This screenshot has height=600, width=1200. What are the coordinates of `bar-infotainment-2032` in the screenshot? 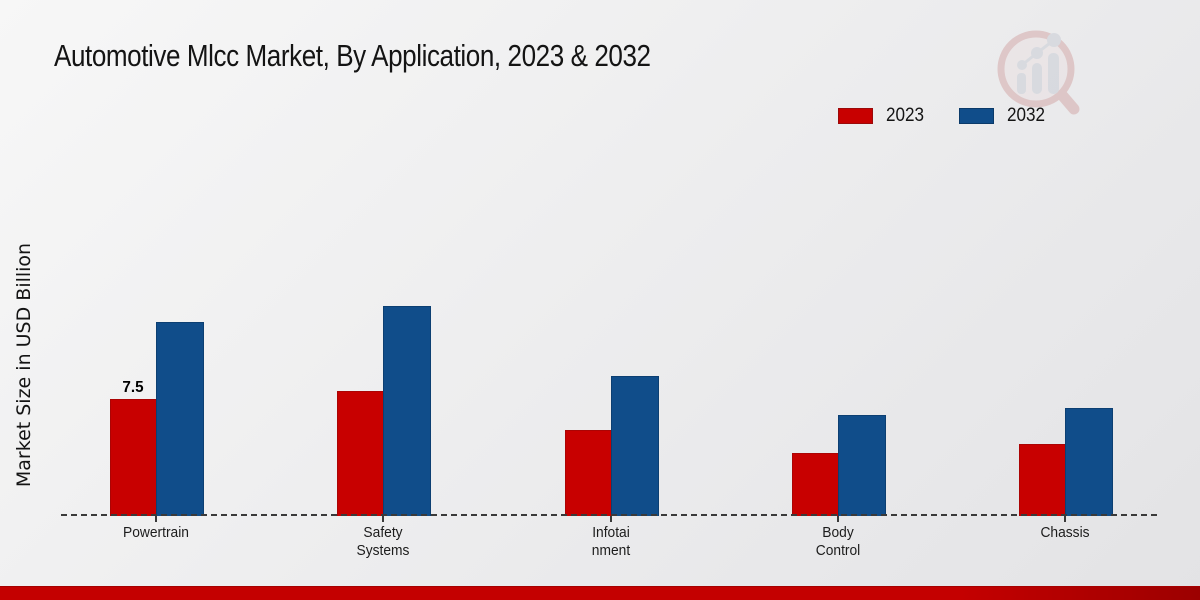 It's located at (634, 445).